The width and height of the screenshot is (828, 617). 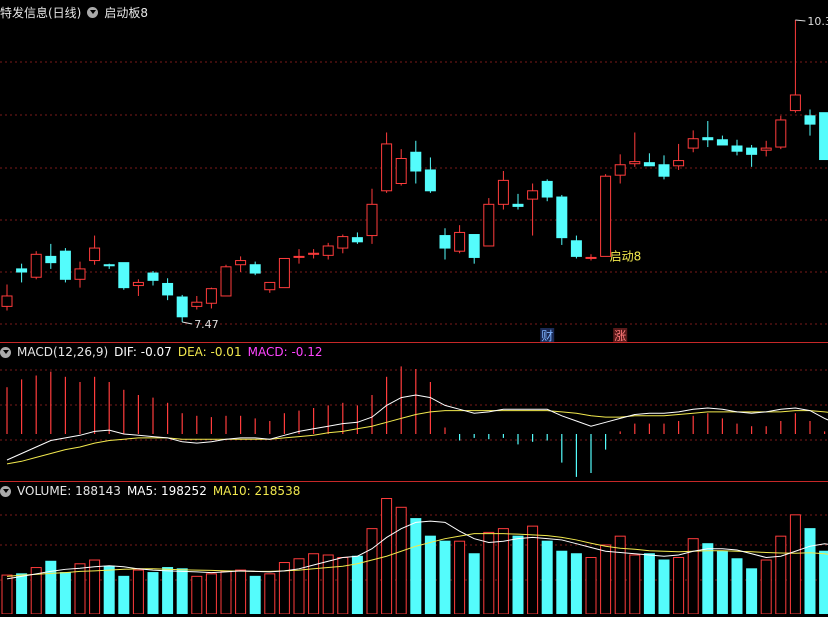 What do you see at coordinates (620, 335) in the screenshot?
I see `marker-text-1: 涨` at bounding box center [620, 335].